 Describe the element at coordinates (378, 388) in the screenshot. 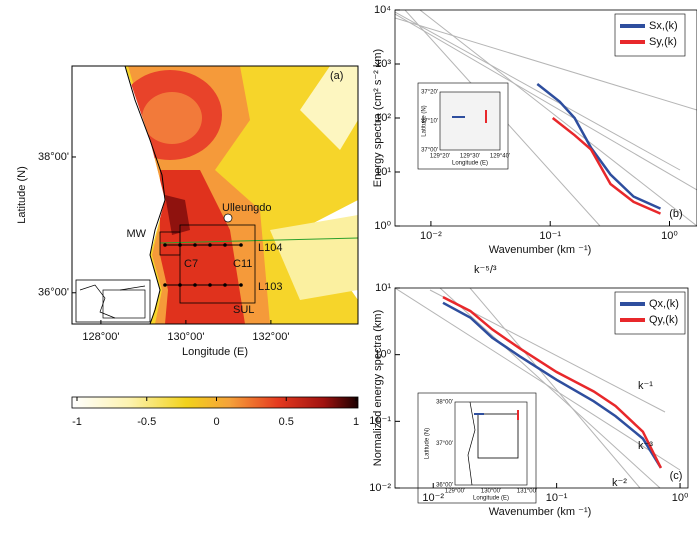

I see `y-axis-label: Normalized energy spectra (km)` at that location.